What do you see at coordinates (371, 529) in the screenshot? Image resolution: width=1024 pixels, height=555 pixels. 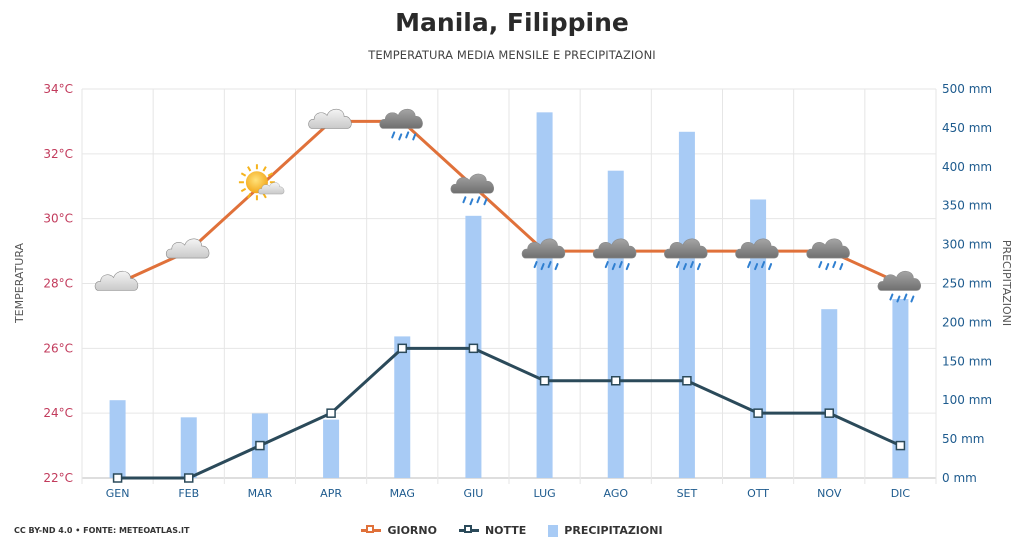 I see `legend-day-swatch` at bounding box center [371, 529].